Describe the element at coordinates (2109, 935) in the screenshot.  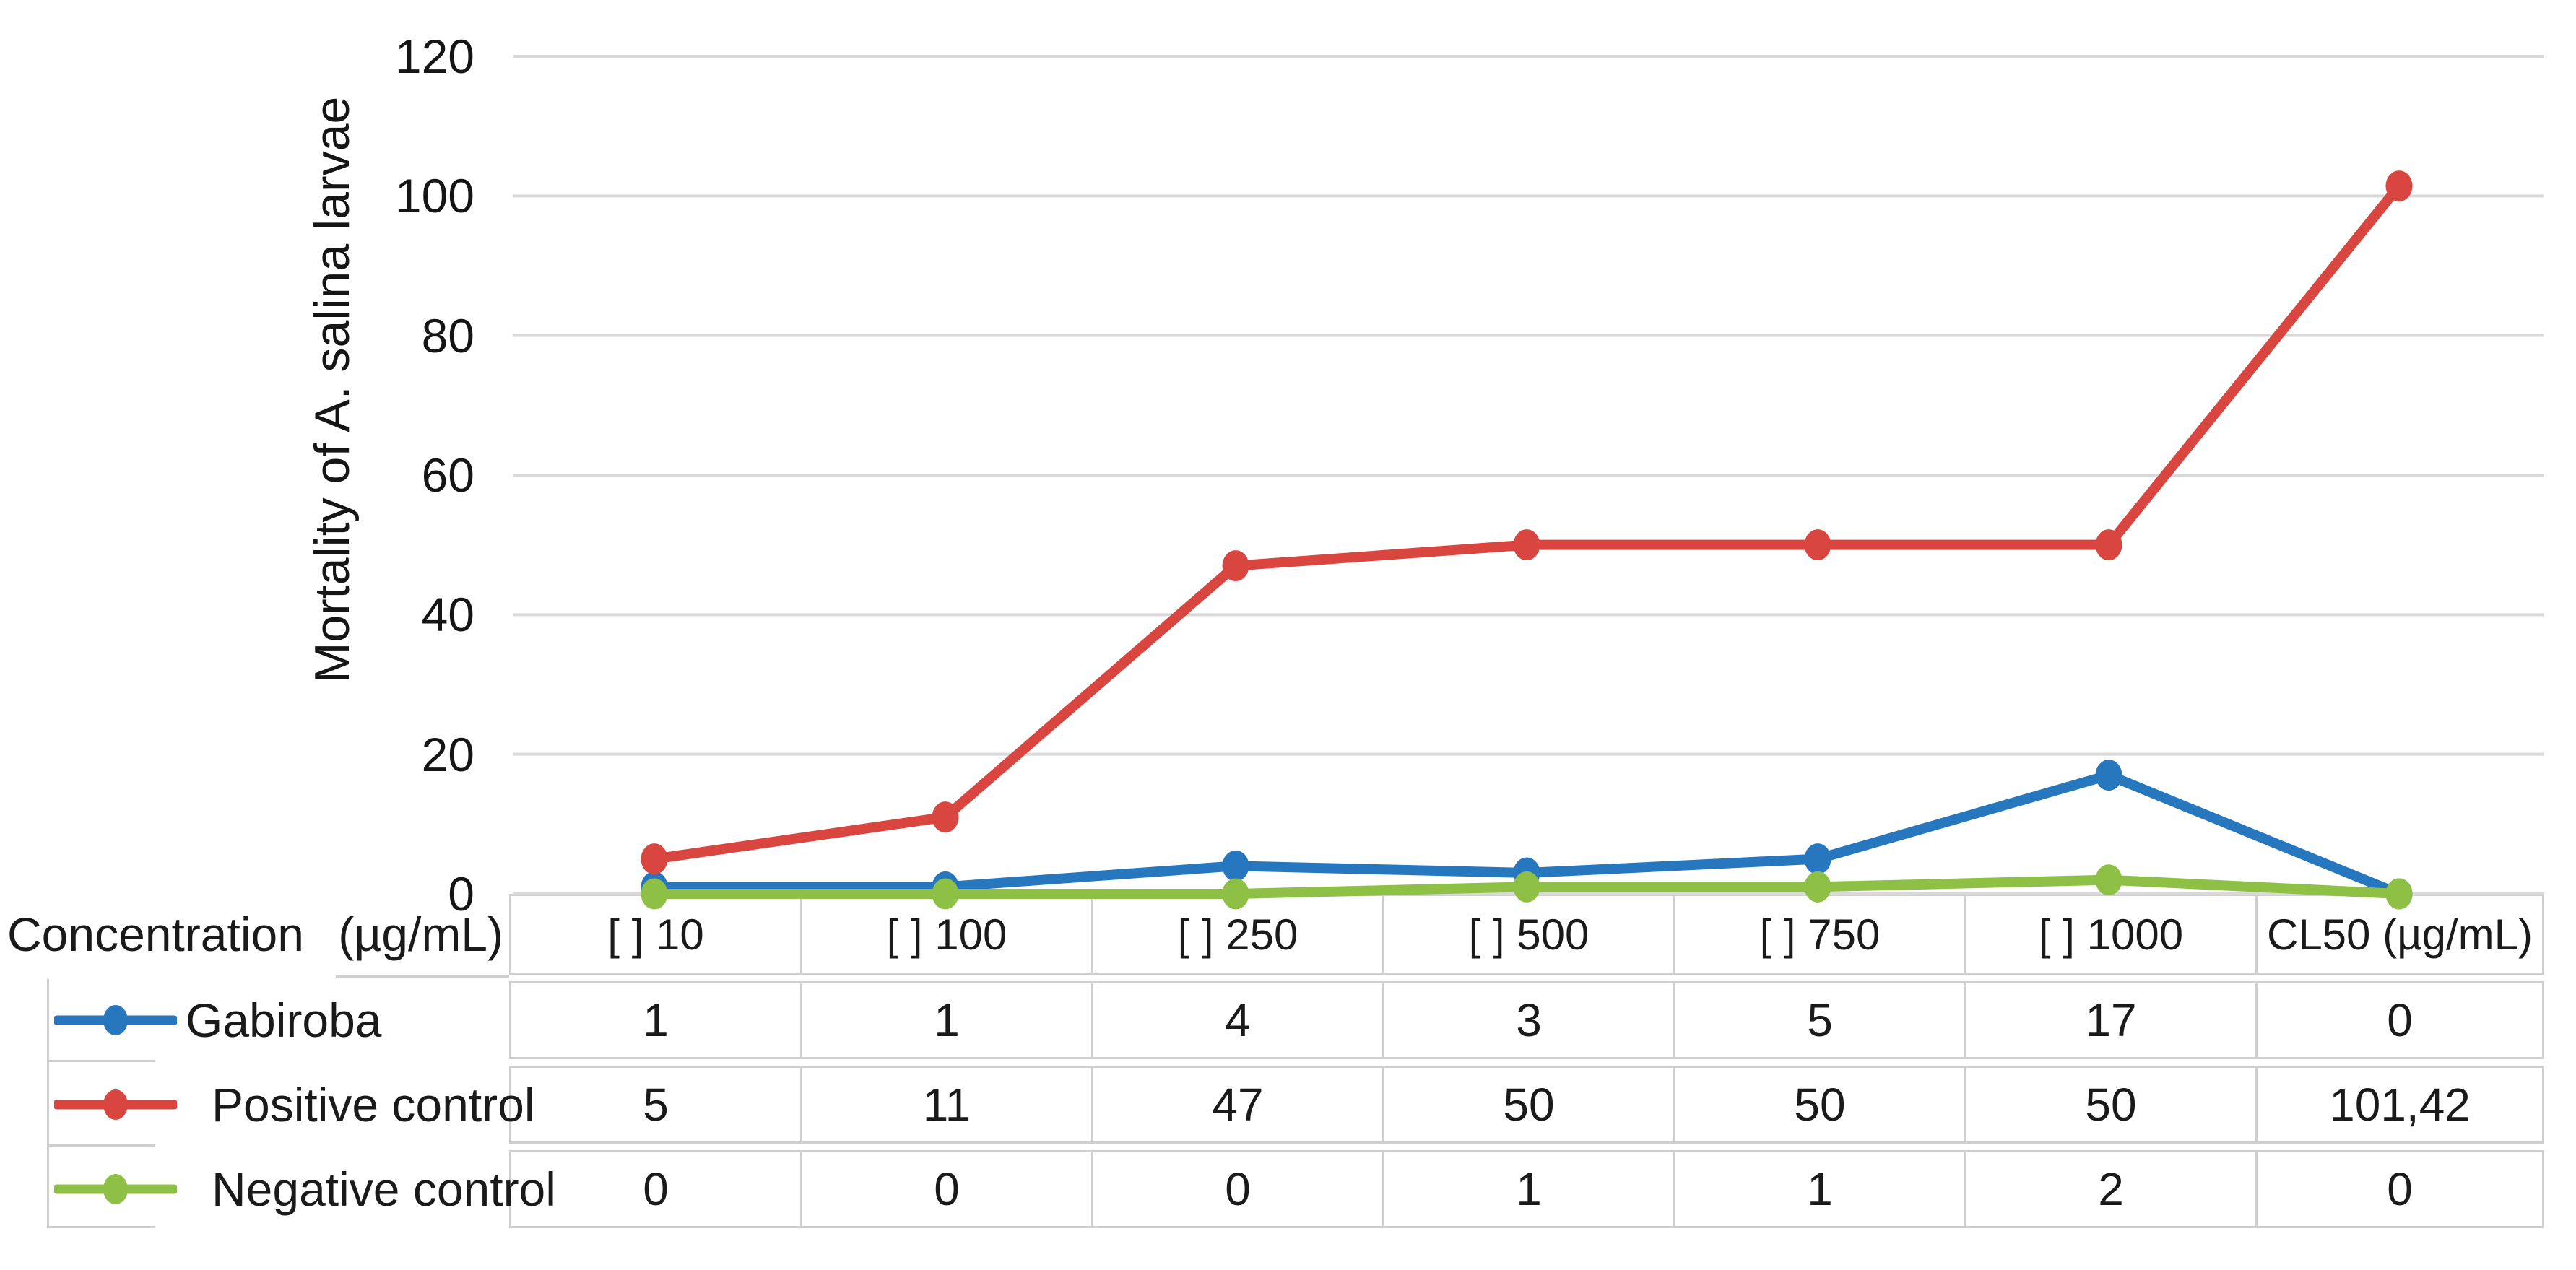
I see `column-header-1000: [ ] 1000` at that location.